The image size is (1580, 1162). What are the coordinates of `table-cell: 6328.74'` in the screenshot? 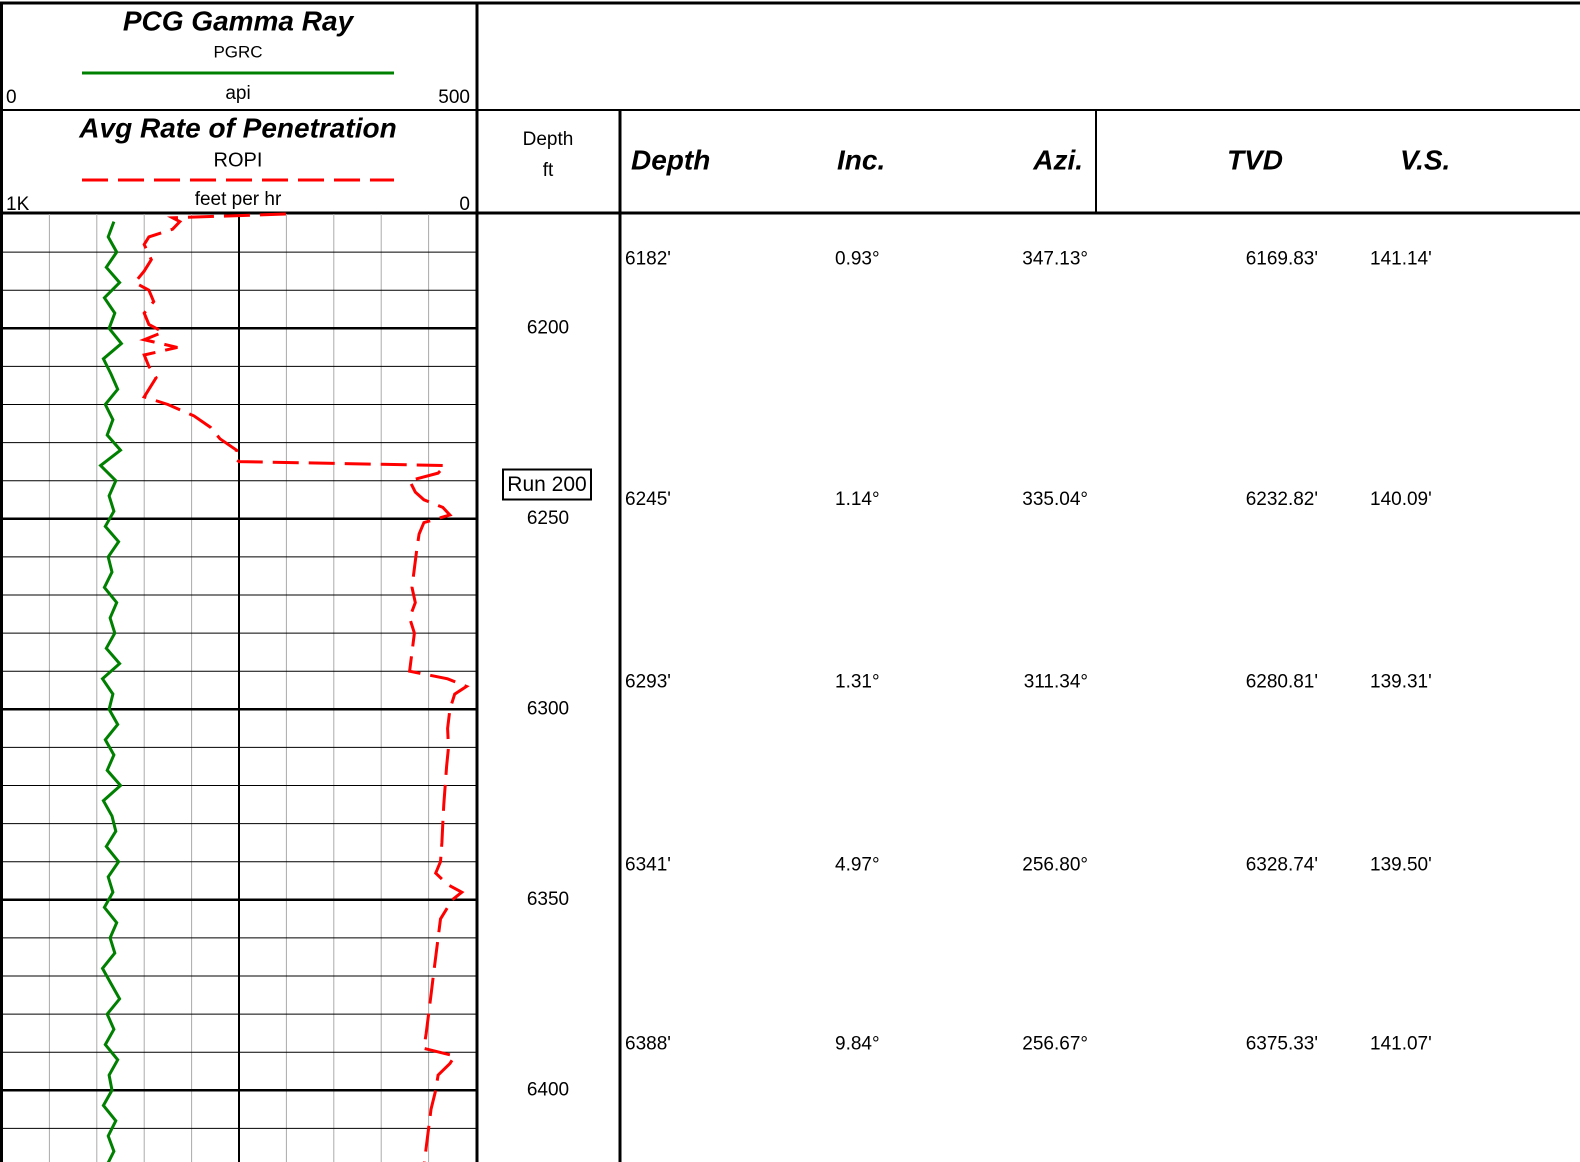 It's located at (1282, 865).